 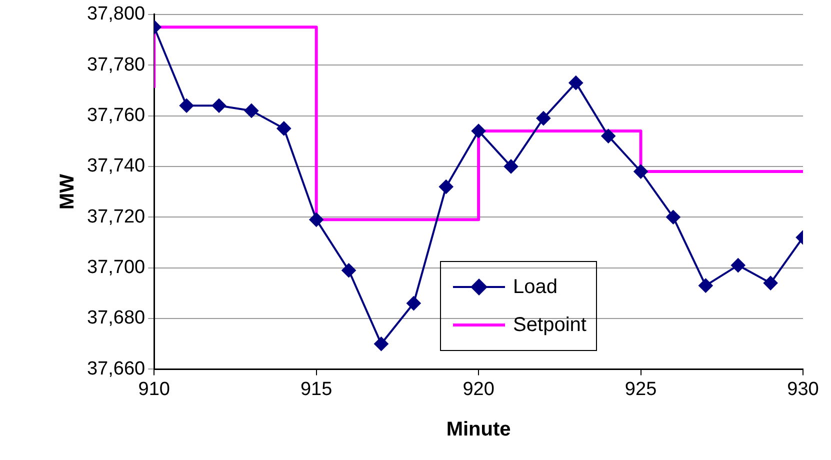 I want to click on y-tick-label: 37,700, so click(x=116, y=267).